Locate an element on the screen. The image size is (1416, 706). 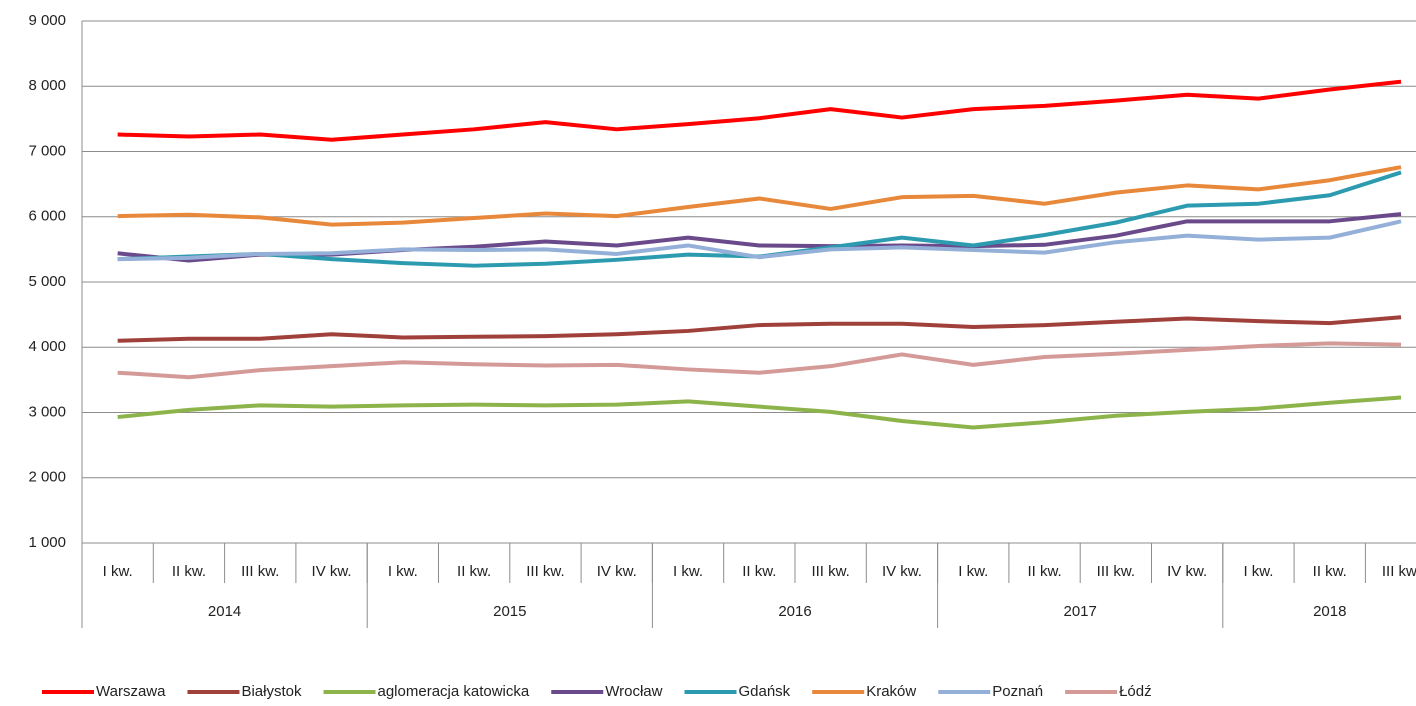
legend-label: Wrocław is located at coordinates (633, 691).